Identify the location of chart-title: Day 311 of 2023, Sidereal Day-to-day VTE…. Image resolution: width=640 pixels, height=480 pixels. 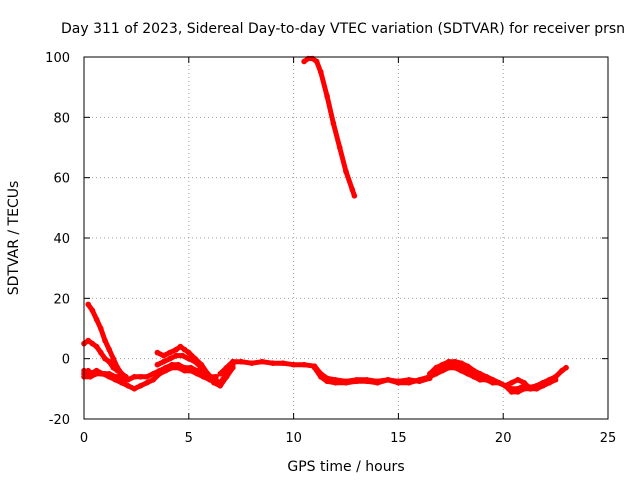
(343, 29).